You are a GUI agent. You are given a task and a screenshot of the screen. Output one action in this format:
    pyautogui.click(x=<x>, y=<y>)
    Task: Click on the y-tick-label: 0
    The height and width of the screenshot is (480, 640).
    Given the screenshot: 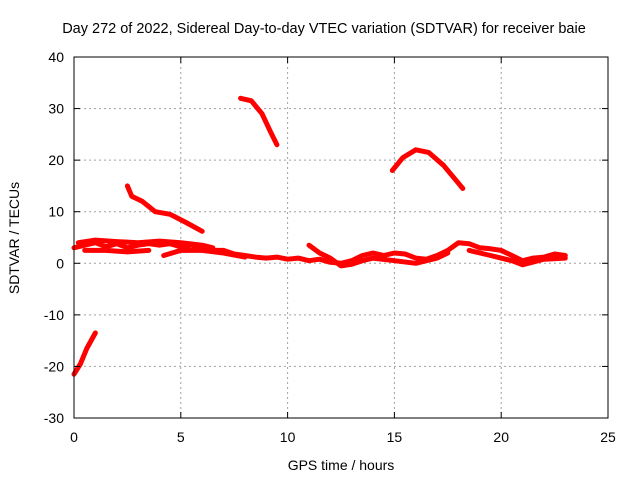 What is the action you would take?
    pyautogui.click(x=60, y=263)
    